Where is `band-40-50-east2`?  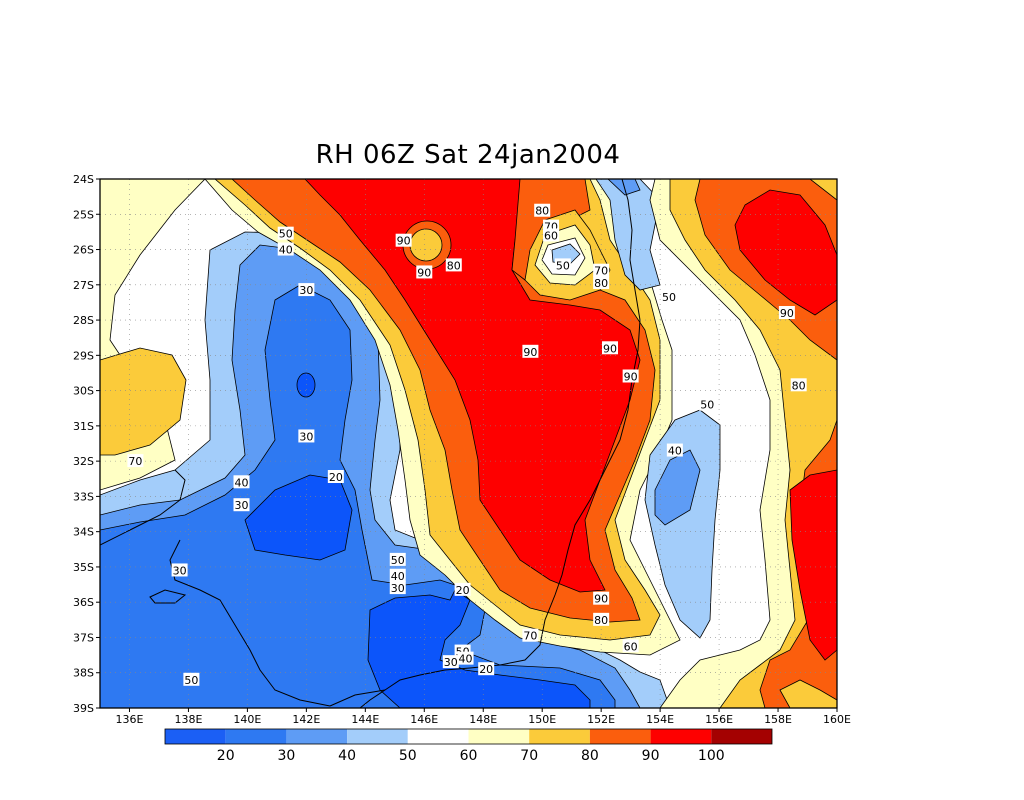
band-40-50-east2 is located at coordinates (682, 524).